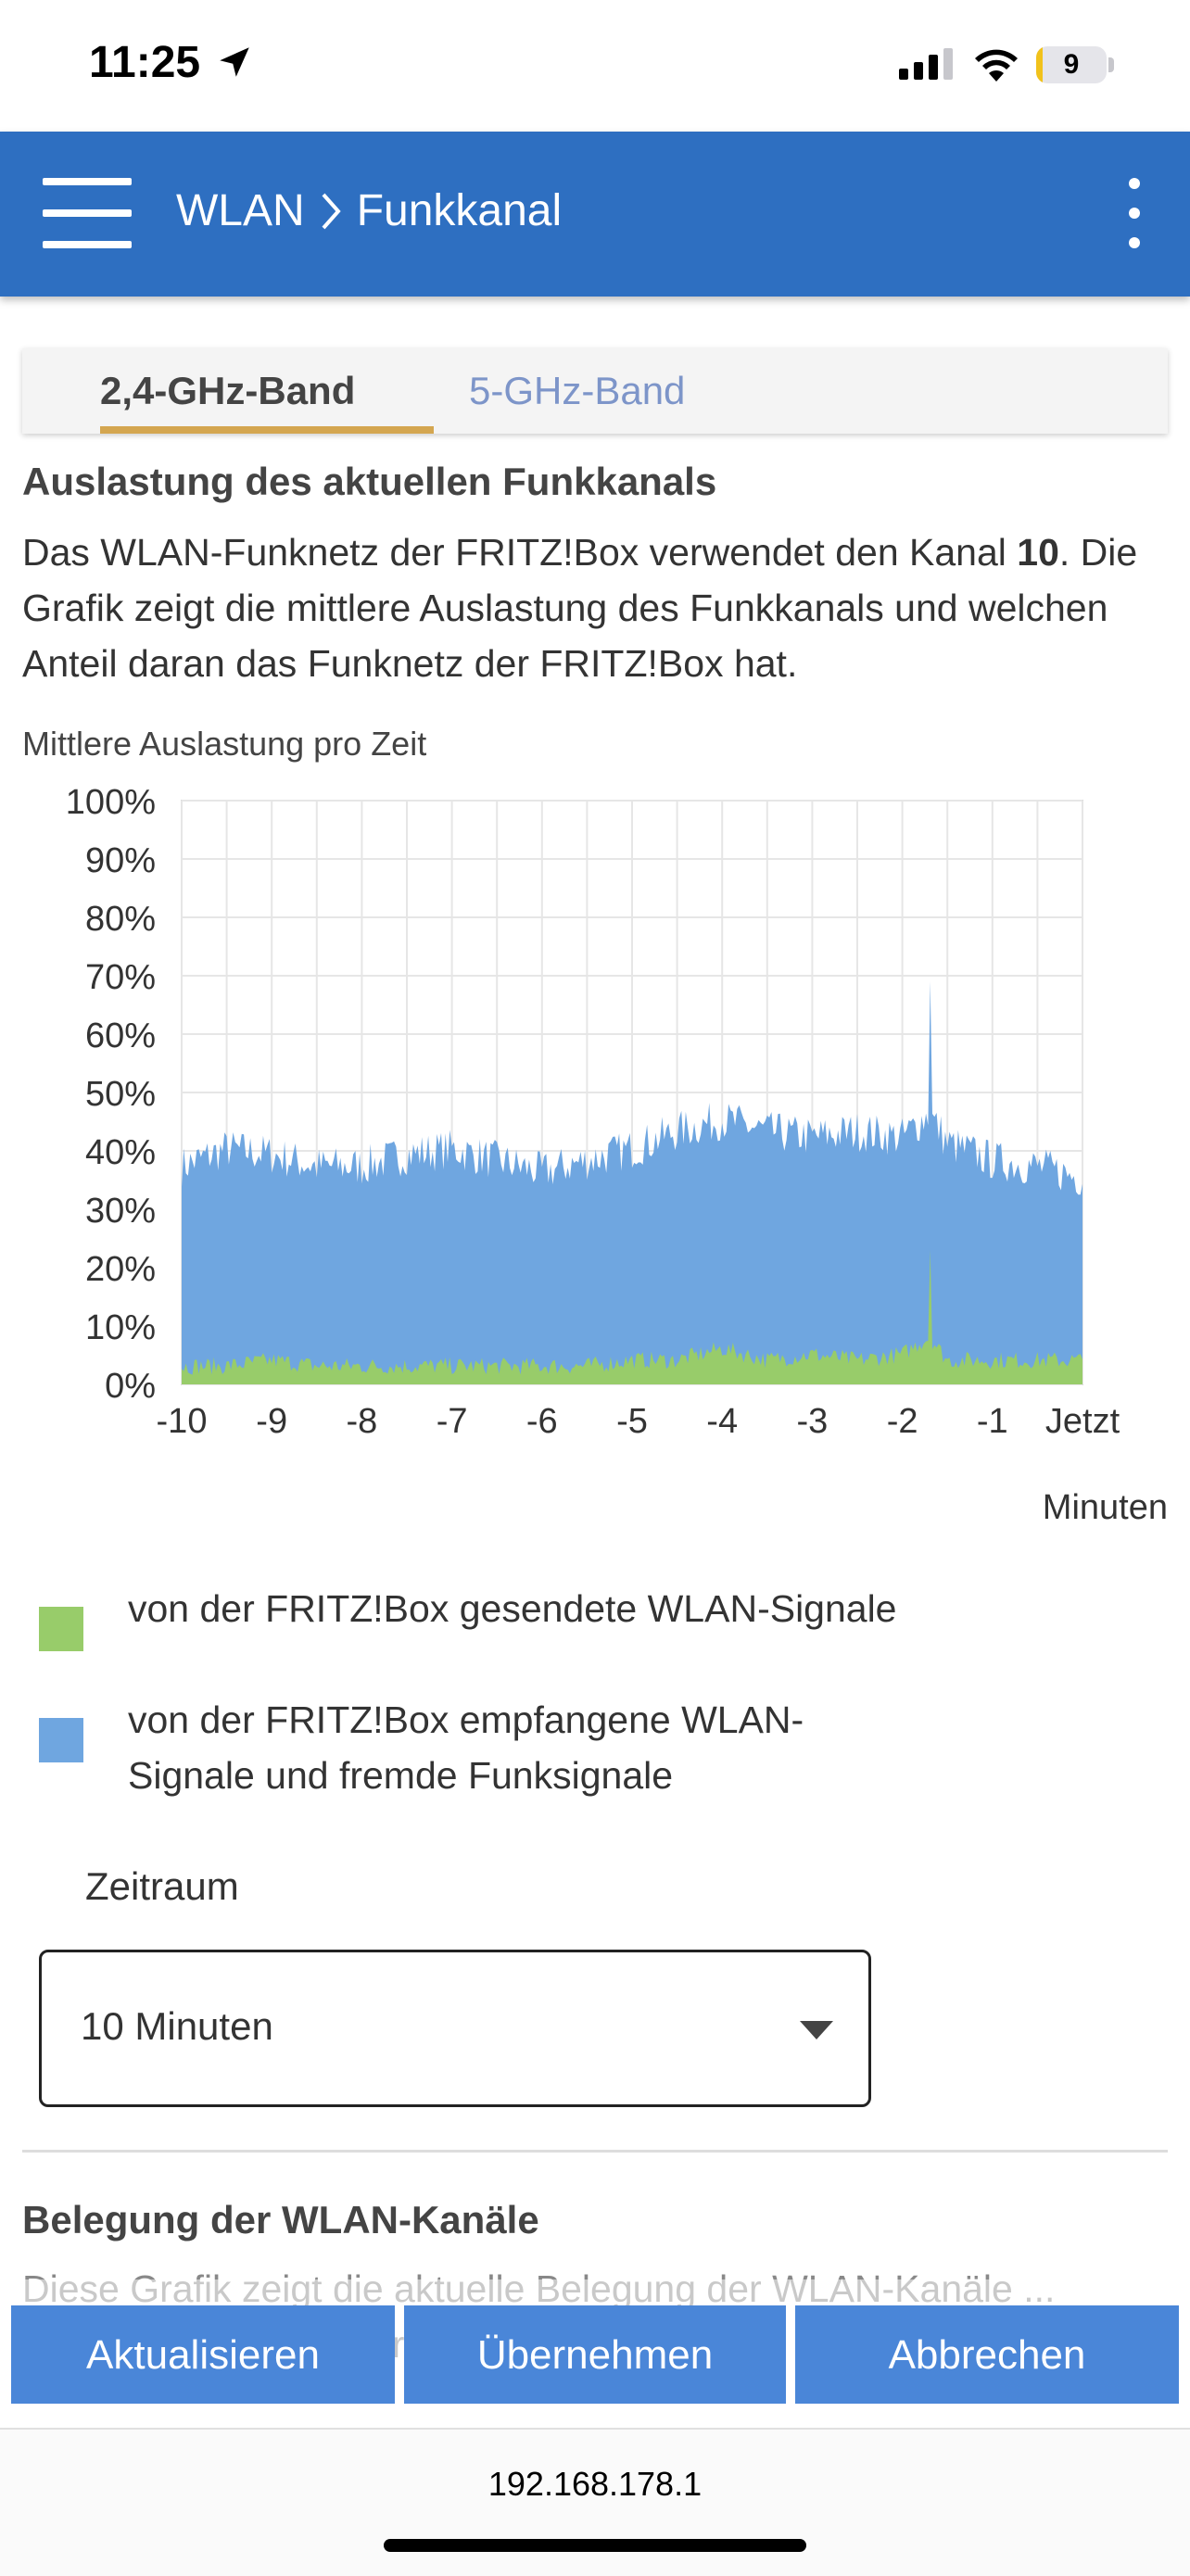  I want to click on x-axis-labels: -10 -9 -8 -7 -6 -5 -4 -3 -2 -1 Jetzt, so click(638, 1421).